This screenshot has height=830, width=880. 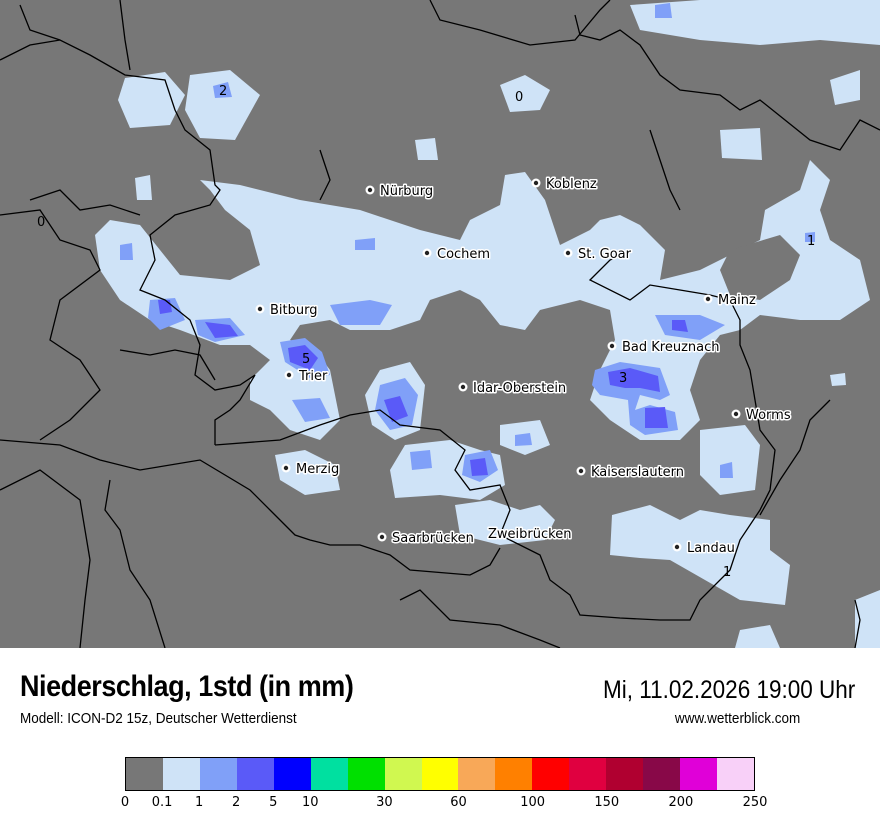 What do you see at coordinates (755, 802) in the screenshot?
I see `legend-tick-label: 250` at bounding box center [755, 802].